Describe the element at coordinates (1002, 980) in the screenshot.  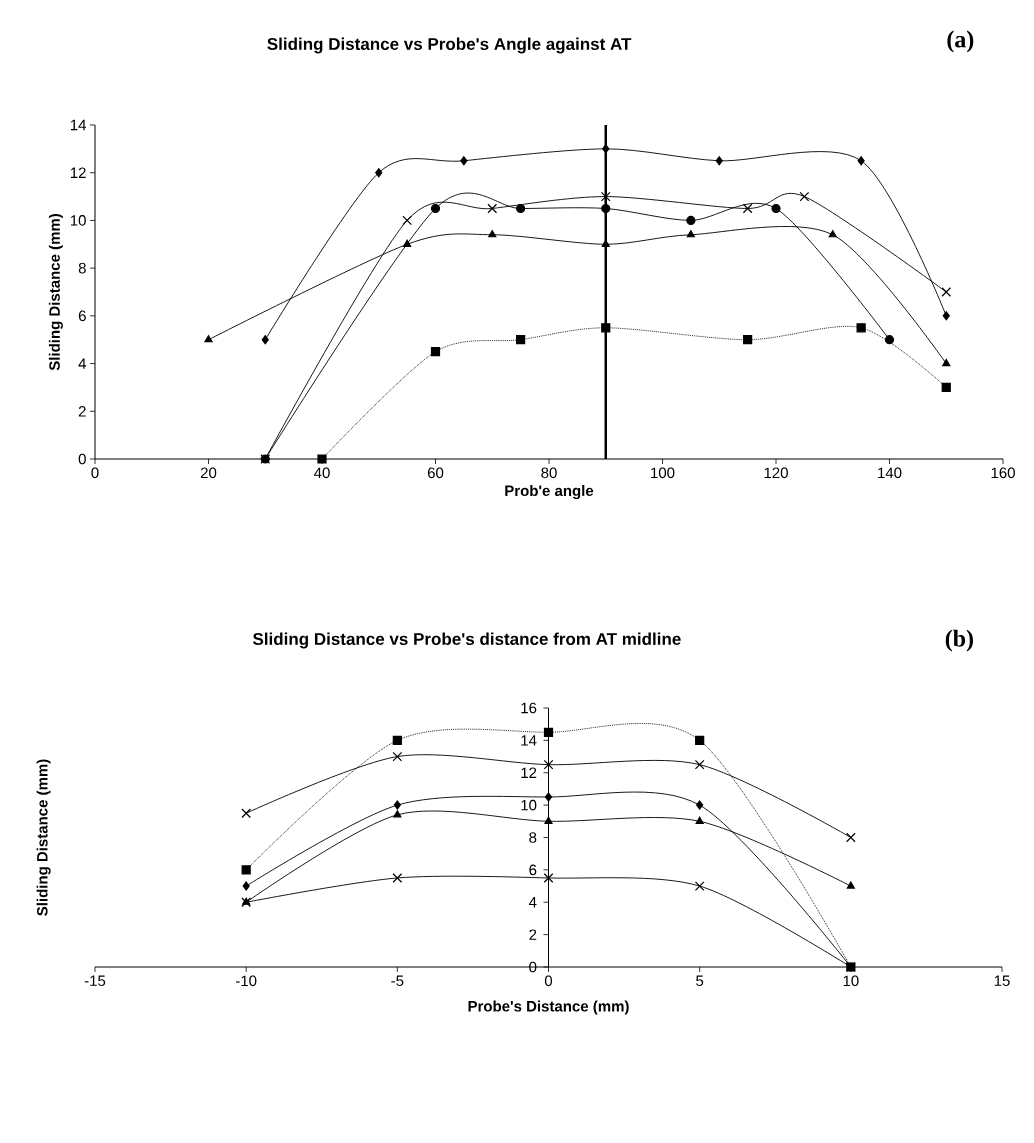
I see `x-tick-label: 15` at that location.